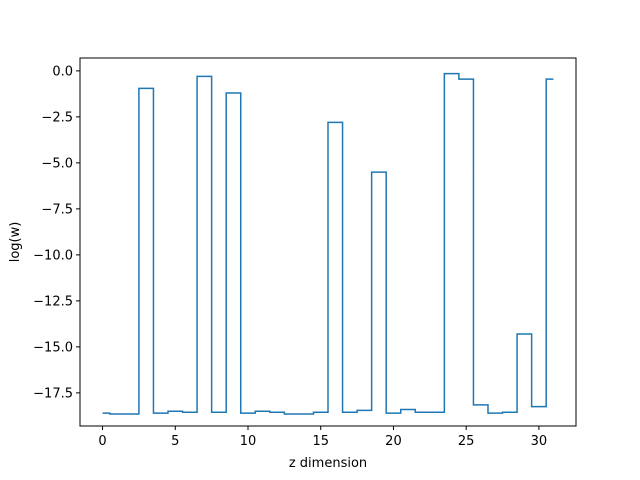 The image size is (640, 480). What do you see at coordinates (466, 441) in the screenshot?
I see `x-tick-label: 25` at bounding box center [466, 441].